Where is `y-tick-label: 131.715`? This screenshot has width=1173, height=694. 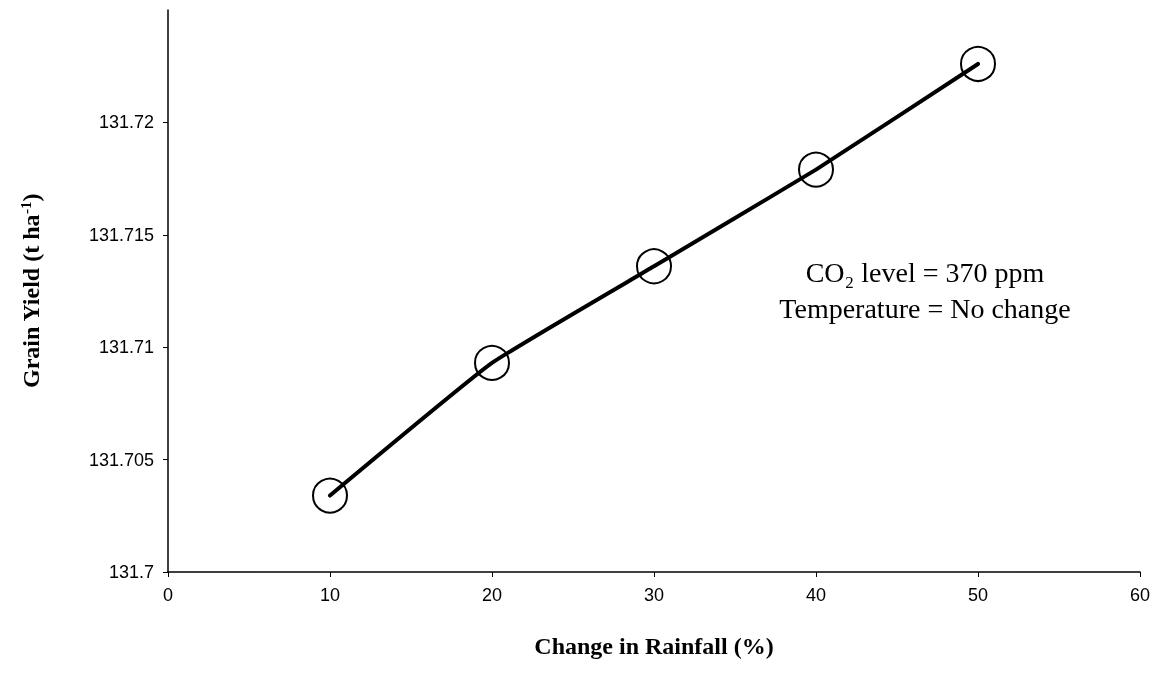 y-tick-label: 131.715 is located at coordinates (121, 234).